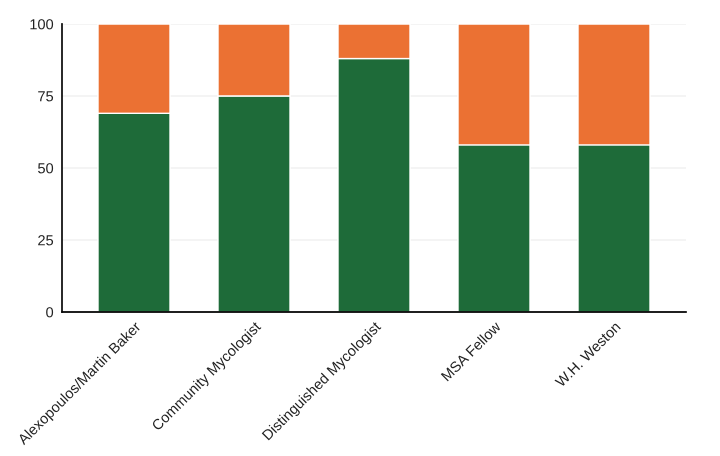 This screenshot has width=720, height=456. I want to click on y-tick-label: 25, so click(46, 240).